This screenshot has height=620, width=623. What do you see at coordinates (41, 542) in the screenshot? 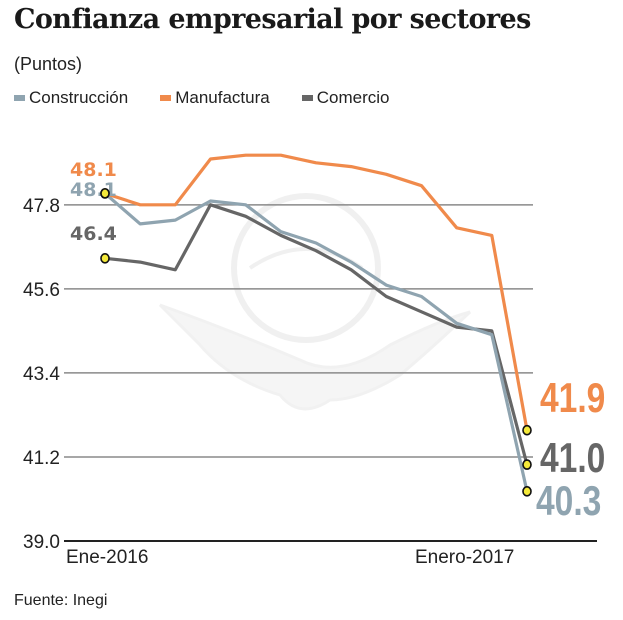
I see `y-tick-label: 39.0` at bounding box center [41, 542].